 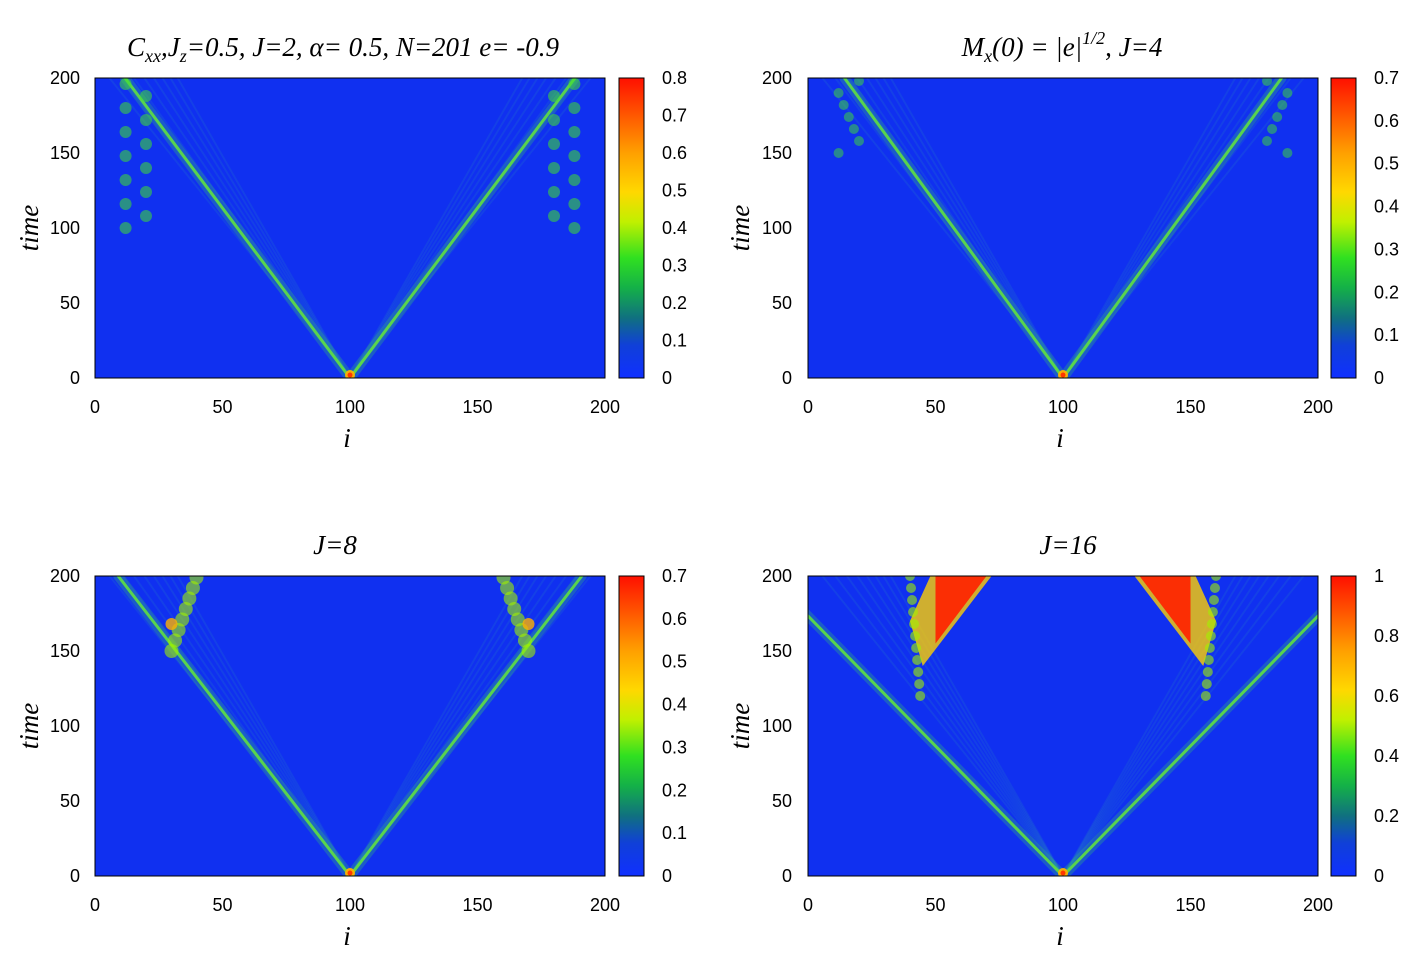 I want to click on panel-4-ytick: 100, so click(x=777, y=726).